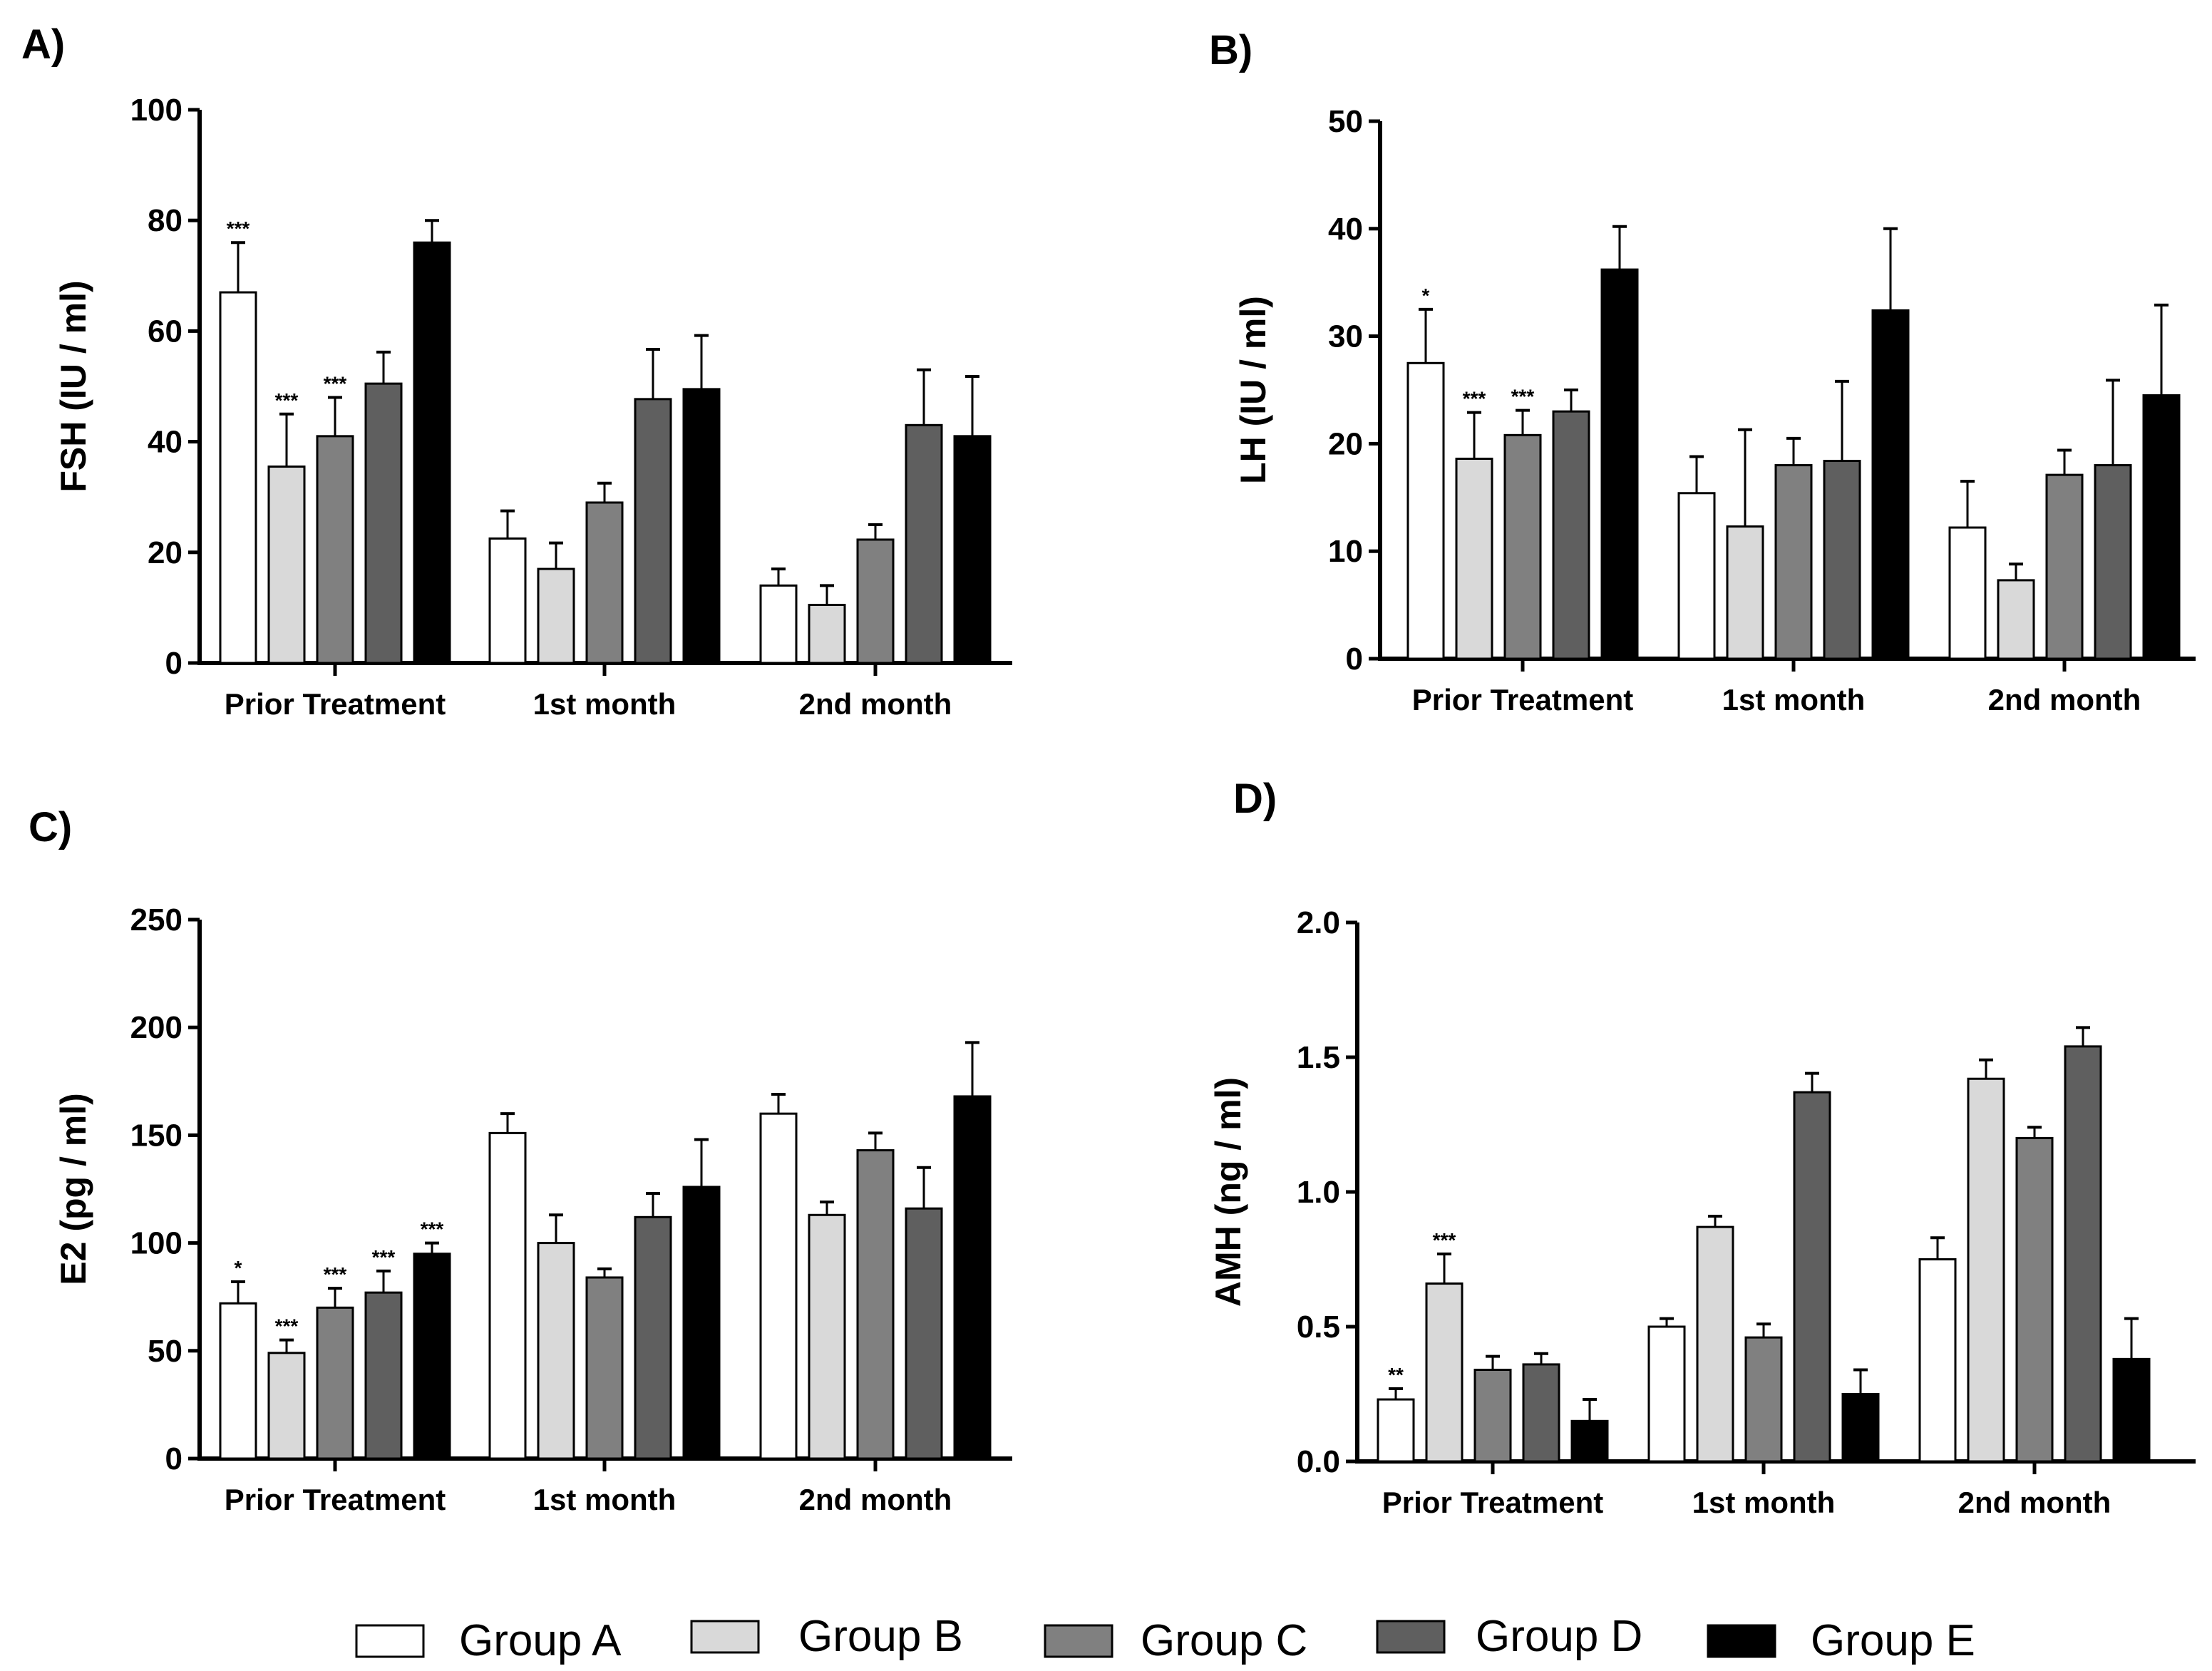 The height and width of the screenshot is (1671, 2212). I want to click on y-axis-label: LH (IU / ml), so click(1253, 390).